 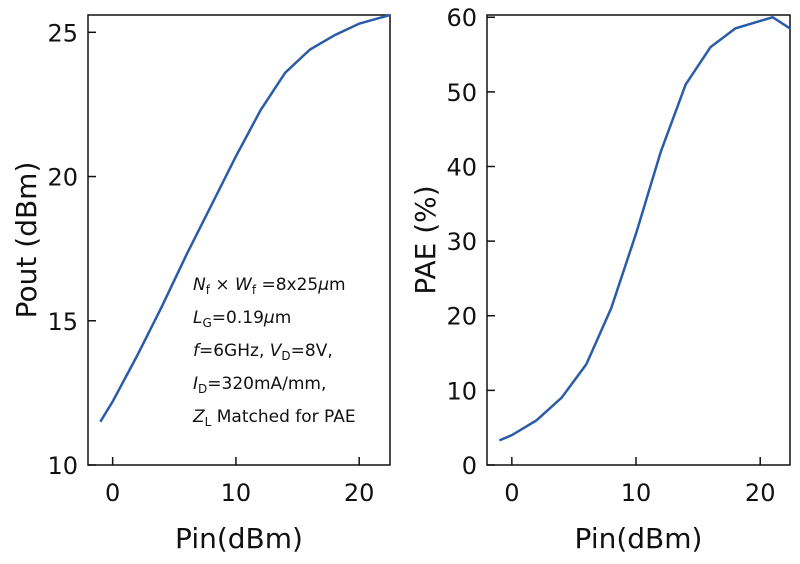 I want to click on annotation: f=6GHz, VD=8V,, so click(x=263, y=352).